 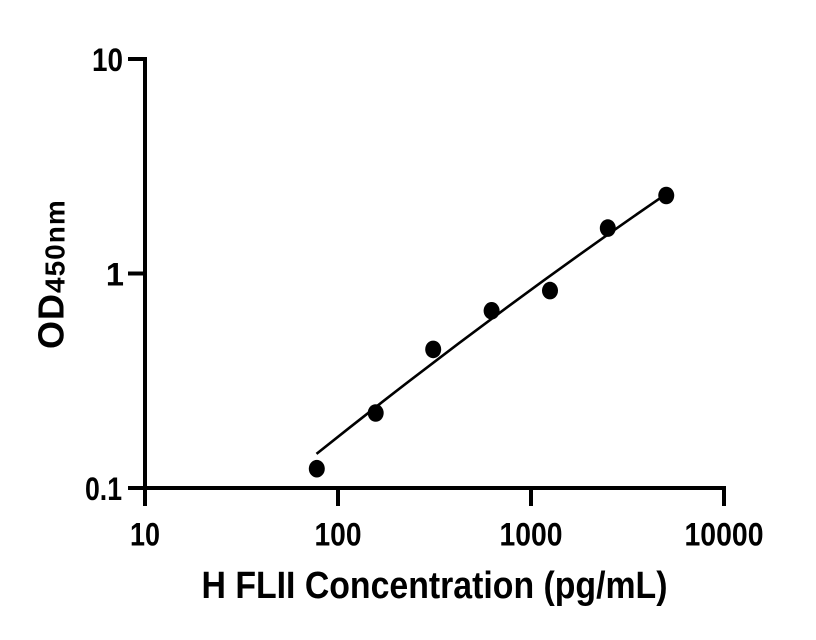 What do you see at coordinates (531, 535) in the screenshot?
I see `svg-text: 1000` at bounding box center [531, 535].